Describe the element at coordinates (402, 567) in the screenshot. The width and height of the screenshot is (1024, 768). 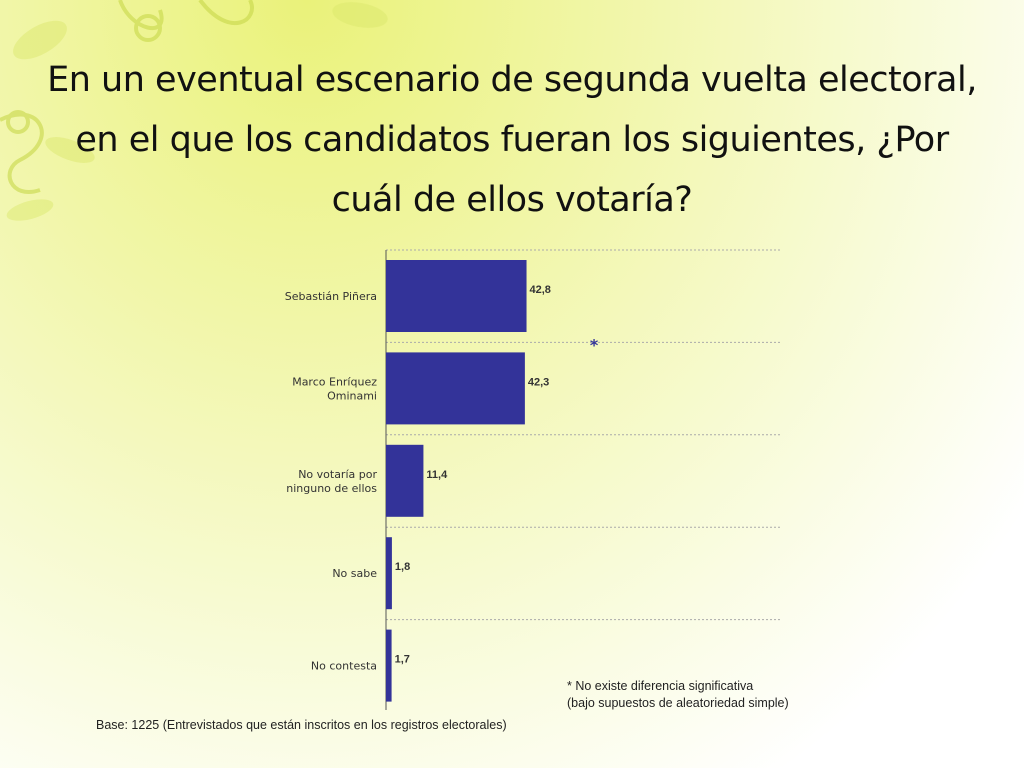
I see `bar-value-label: 1,8` at that location.